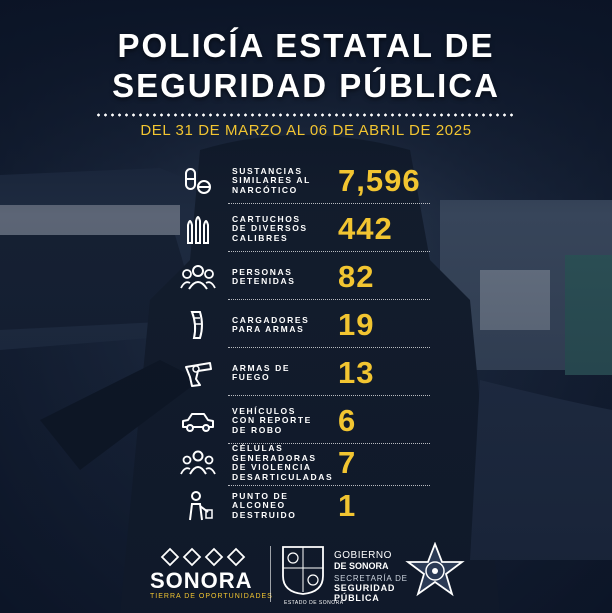  I want to click on sonora-pattern-icon, so click(203, 557).